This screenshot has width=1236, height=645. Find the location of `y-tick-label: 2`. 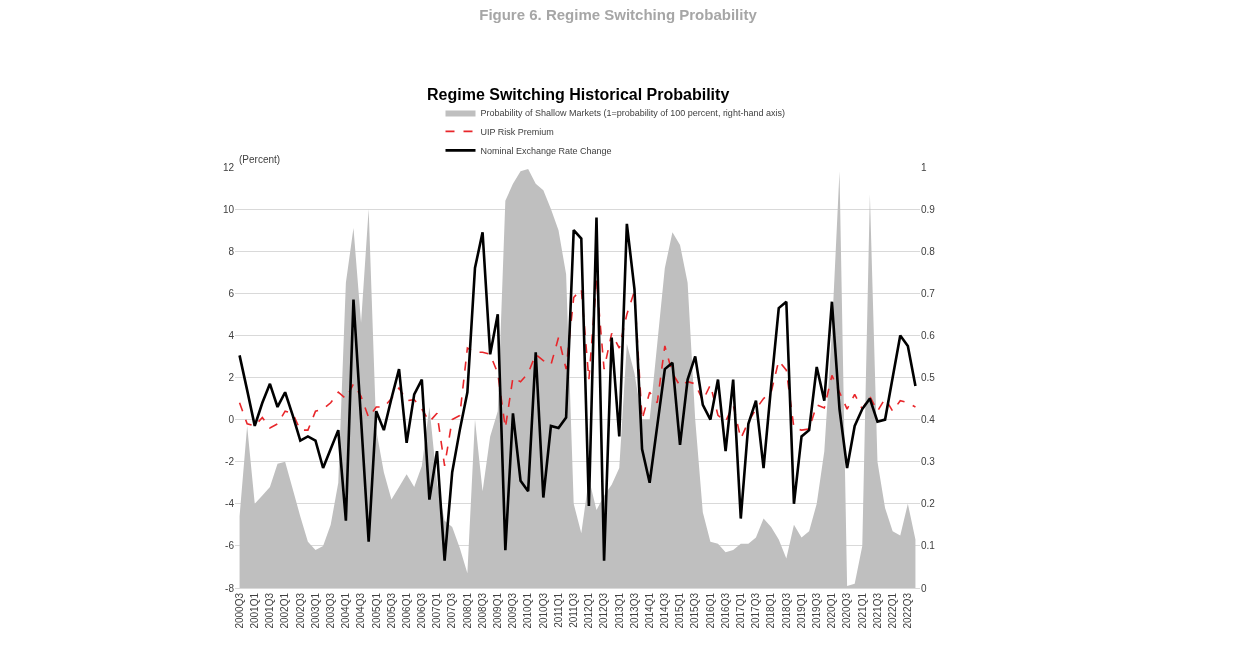

y-tick-label: 2 is located at coordinates (231, 377).